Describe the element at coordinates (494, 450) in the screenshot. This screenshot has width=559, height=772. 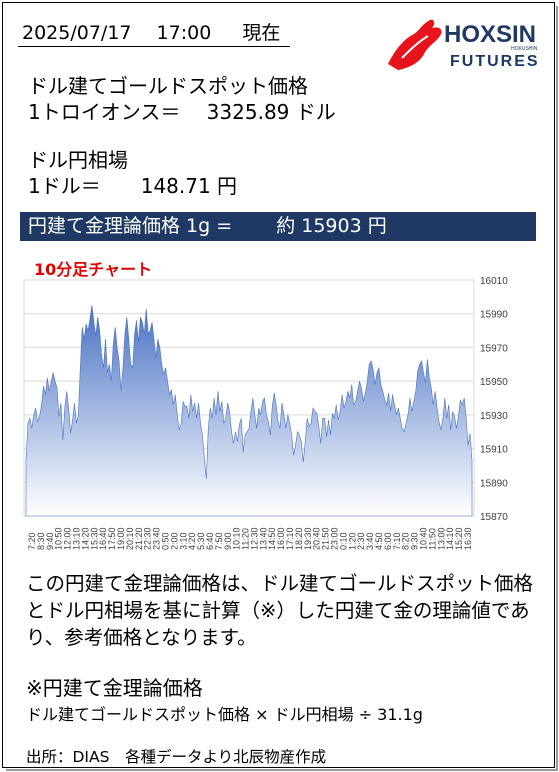
I see `y-tick-label: 15910` at that location.